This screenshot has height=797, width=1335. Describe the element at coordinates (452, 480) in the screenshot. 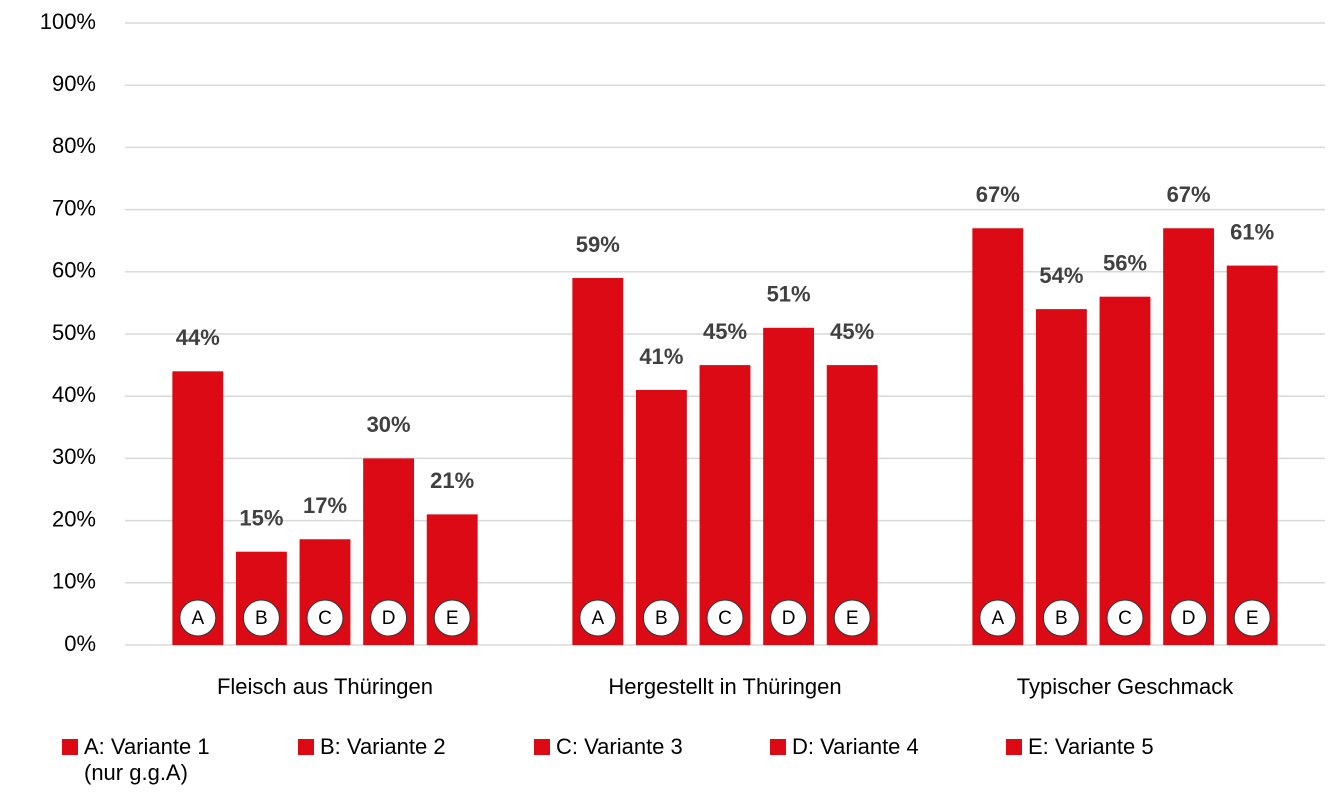

I see `value-label: 21%` at that location.